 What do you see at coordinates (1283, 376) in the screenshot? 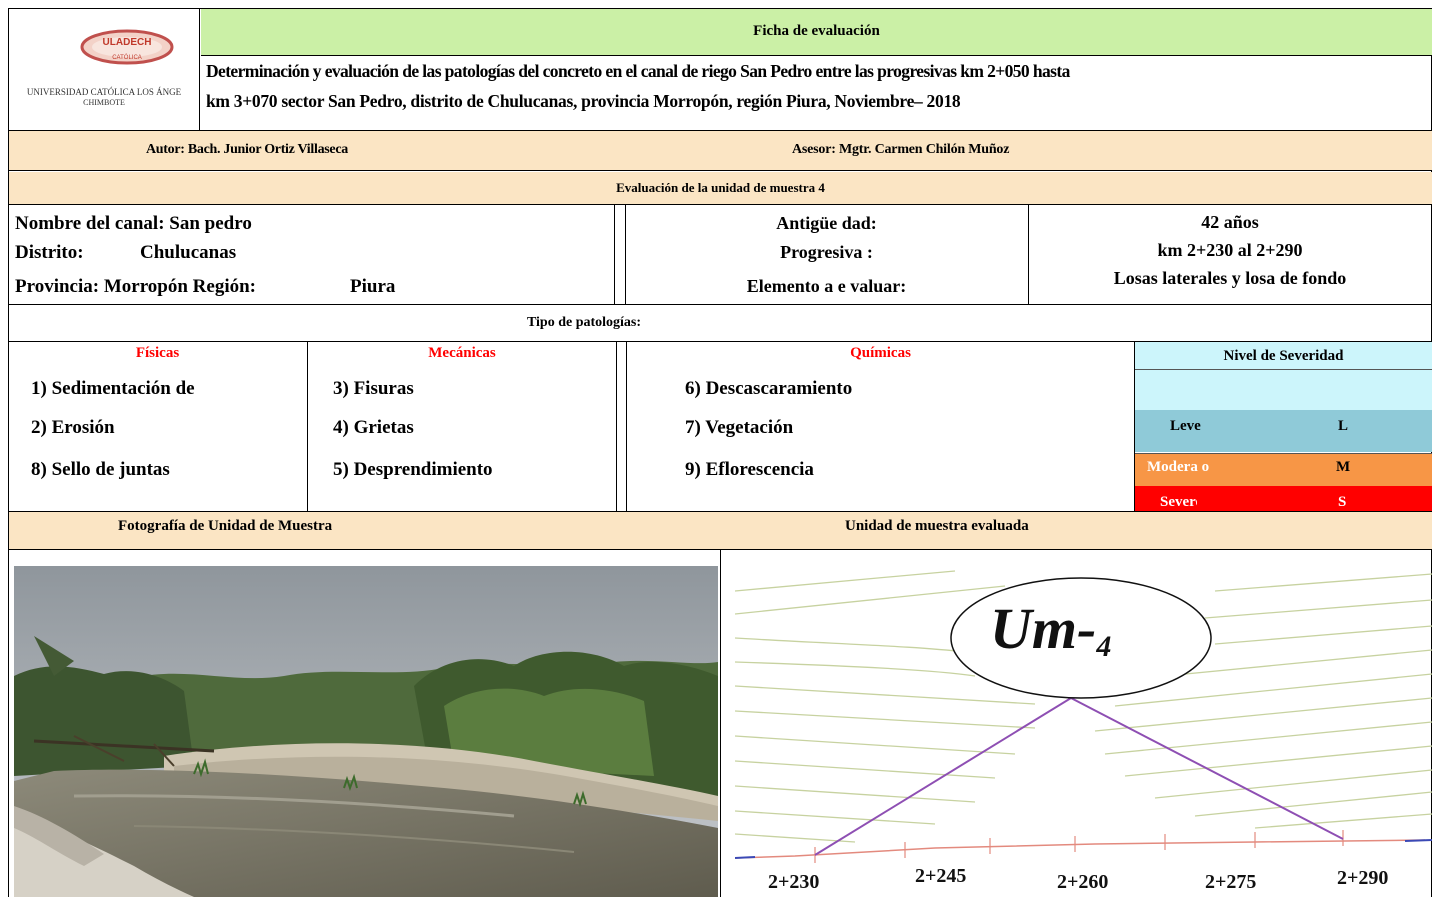
I see `severity-header: Nivel de Severidad` at bounding box center [1283, 376].